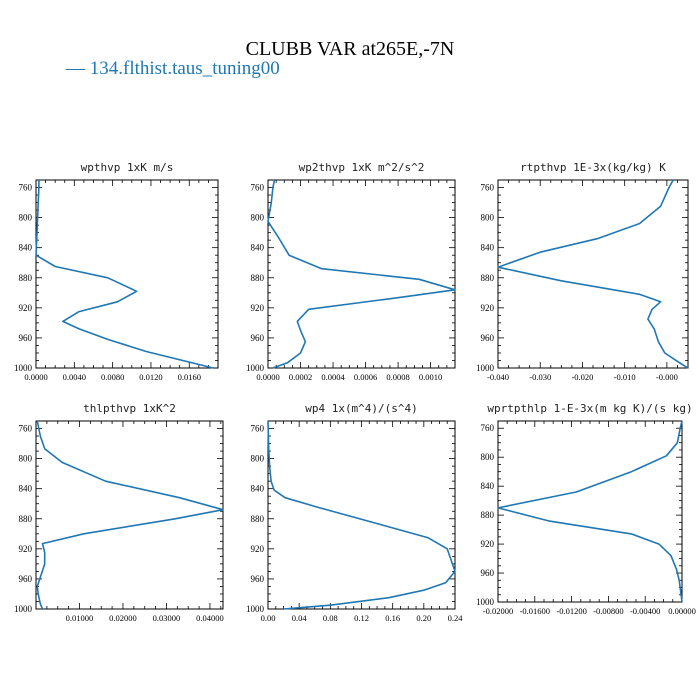 Image resolution: width=700 pixels, height=700 pixels. What do you see at coordinates (498, 377) in the screenshot?
I see `x-tick-label: -0.040` at bounding box center [498, 377].